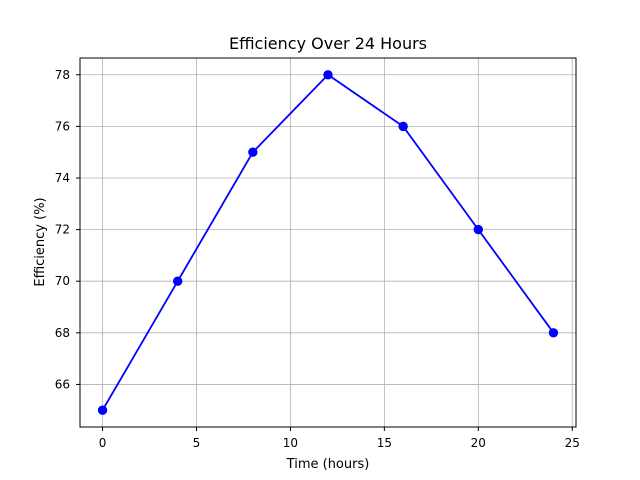  Describe the element at coordinates (328, 464) in the screenshot. I see `x-axis-label: Time (hours)` at that location.